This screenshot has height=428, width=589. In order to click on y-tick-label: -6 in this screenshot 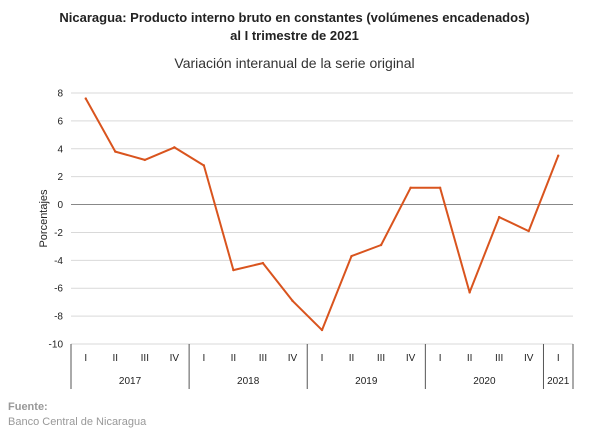, I will do `click(58, 289)`.